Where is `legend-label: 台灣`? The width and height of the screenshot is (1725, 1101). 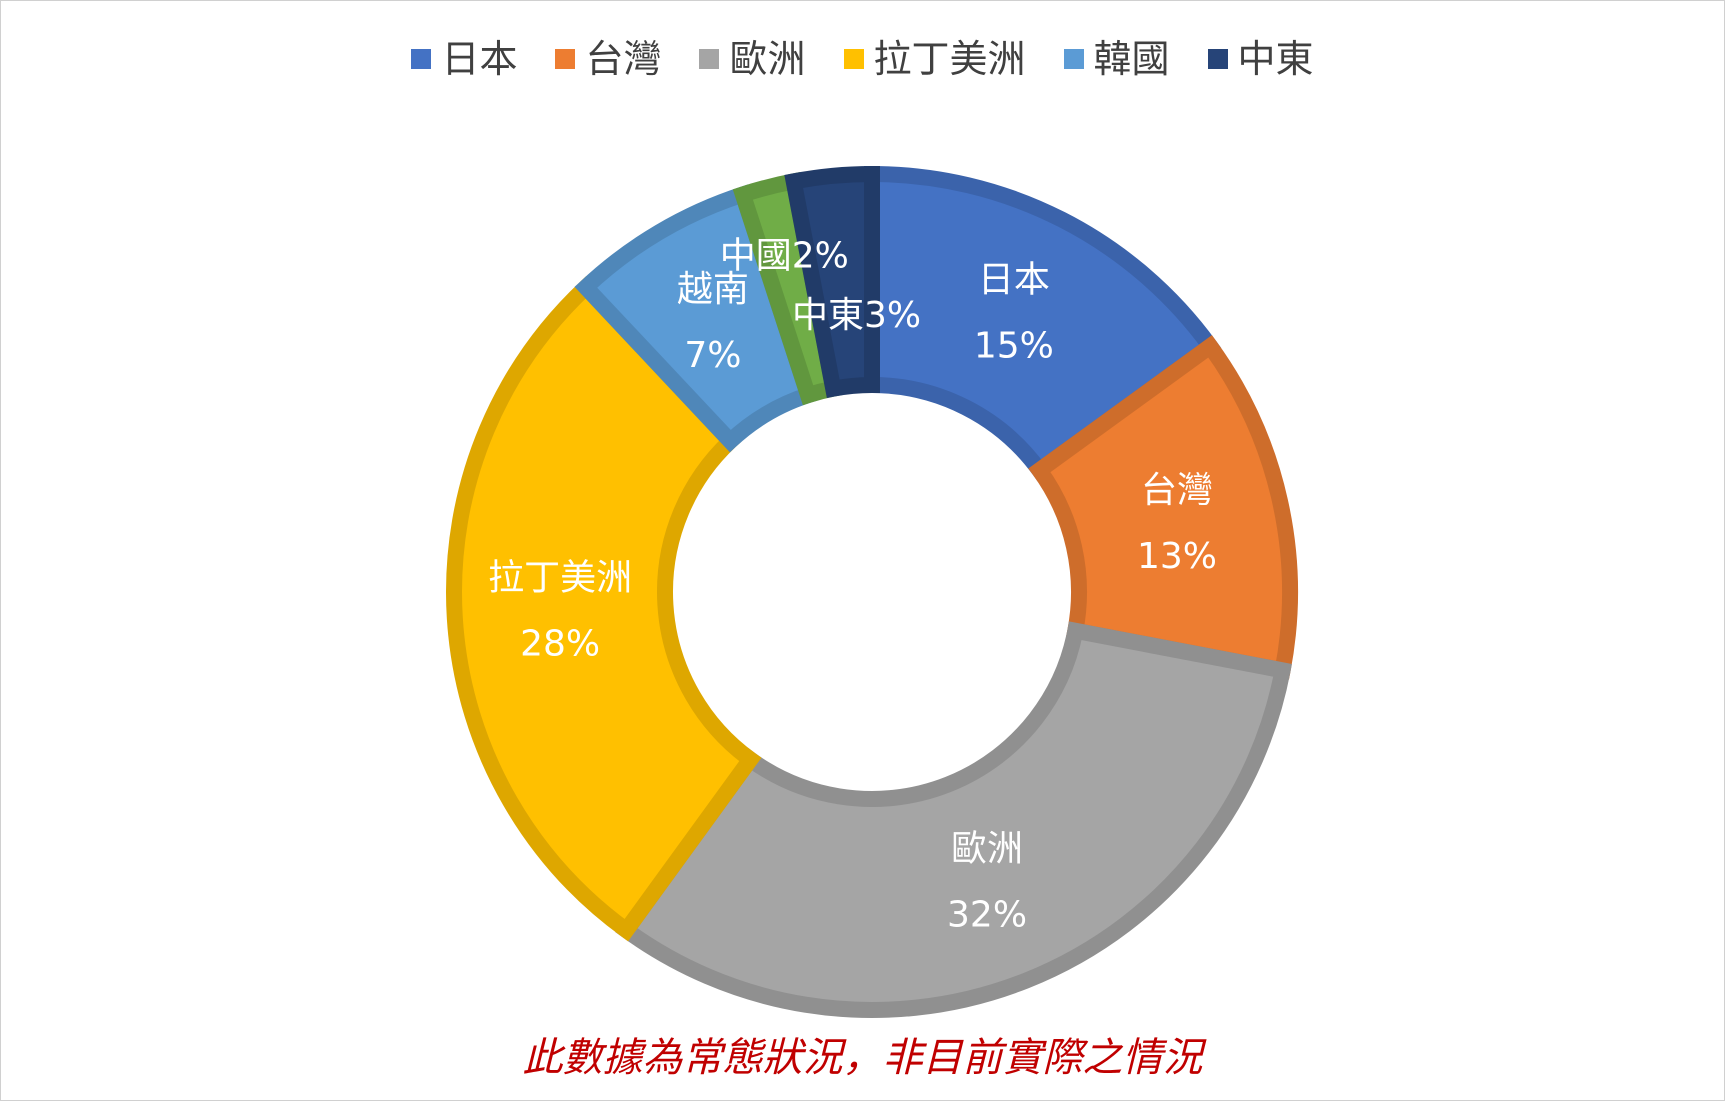 legend-label: 台灣 is located at coordinates (623, 59).